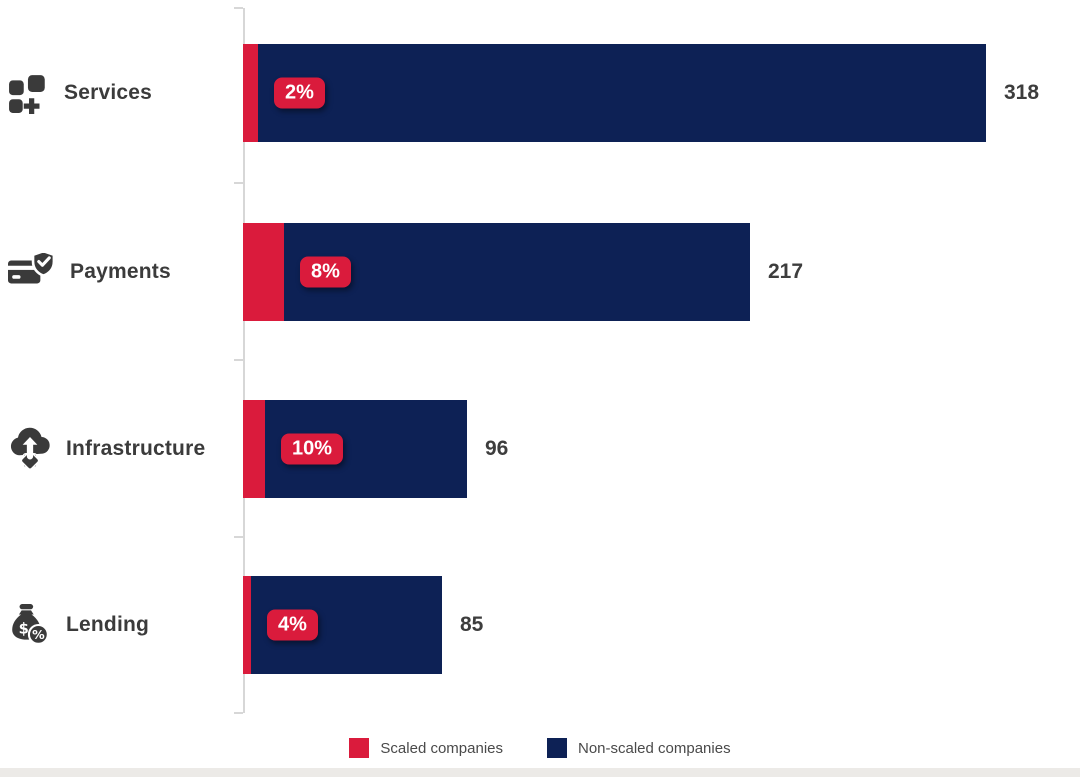  What do you see at coordinates (312, 449) in the screenshot?
I see `percent-badge: 10%` at bounding box center [312, 449].